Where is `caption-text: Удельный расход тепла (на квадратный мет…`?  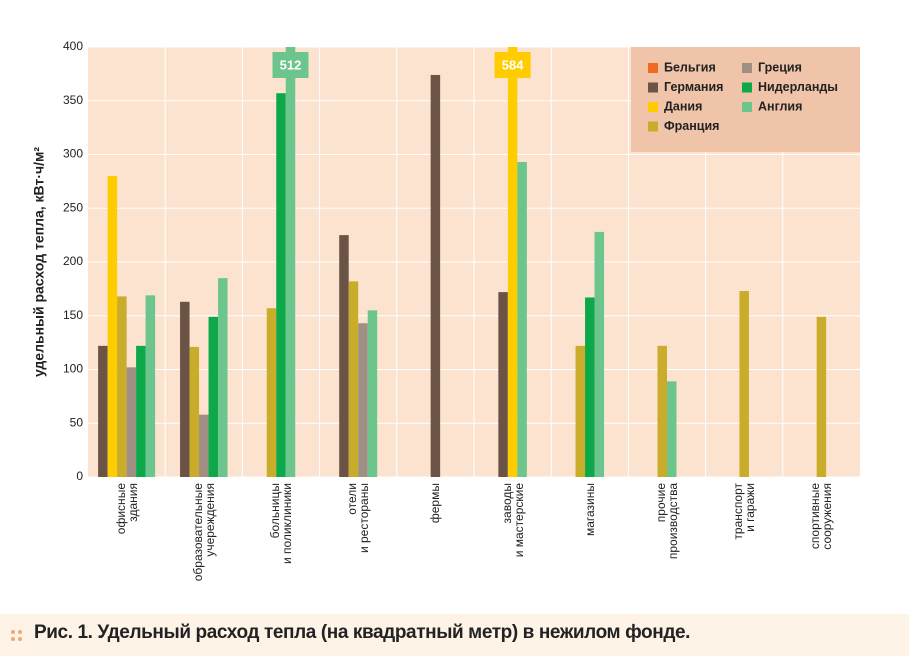
caption-text: Удельный расход тепла (на квадратный мет… is located at coordinates (394, 632).